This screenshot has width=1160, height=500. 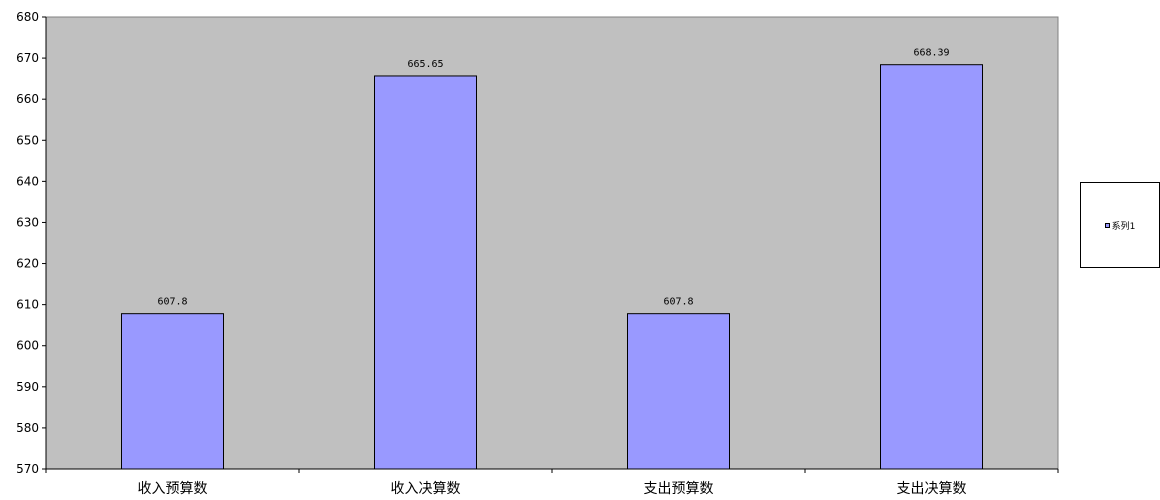 I want to click on y-tick-label: 650, so click(x=27, y=140).